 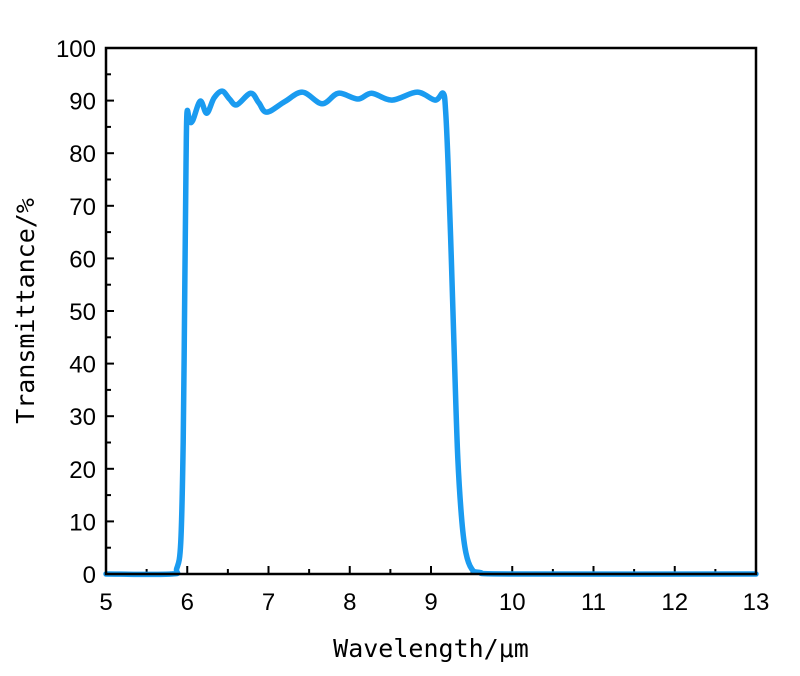 What do you see at coordinates (82, 365) in the screenshot?
I see `y-tick-label: 40` at bounding box center [82, 365].